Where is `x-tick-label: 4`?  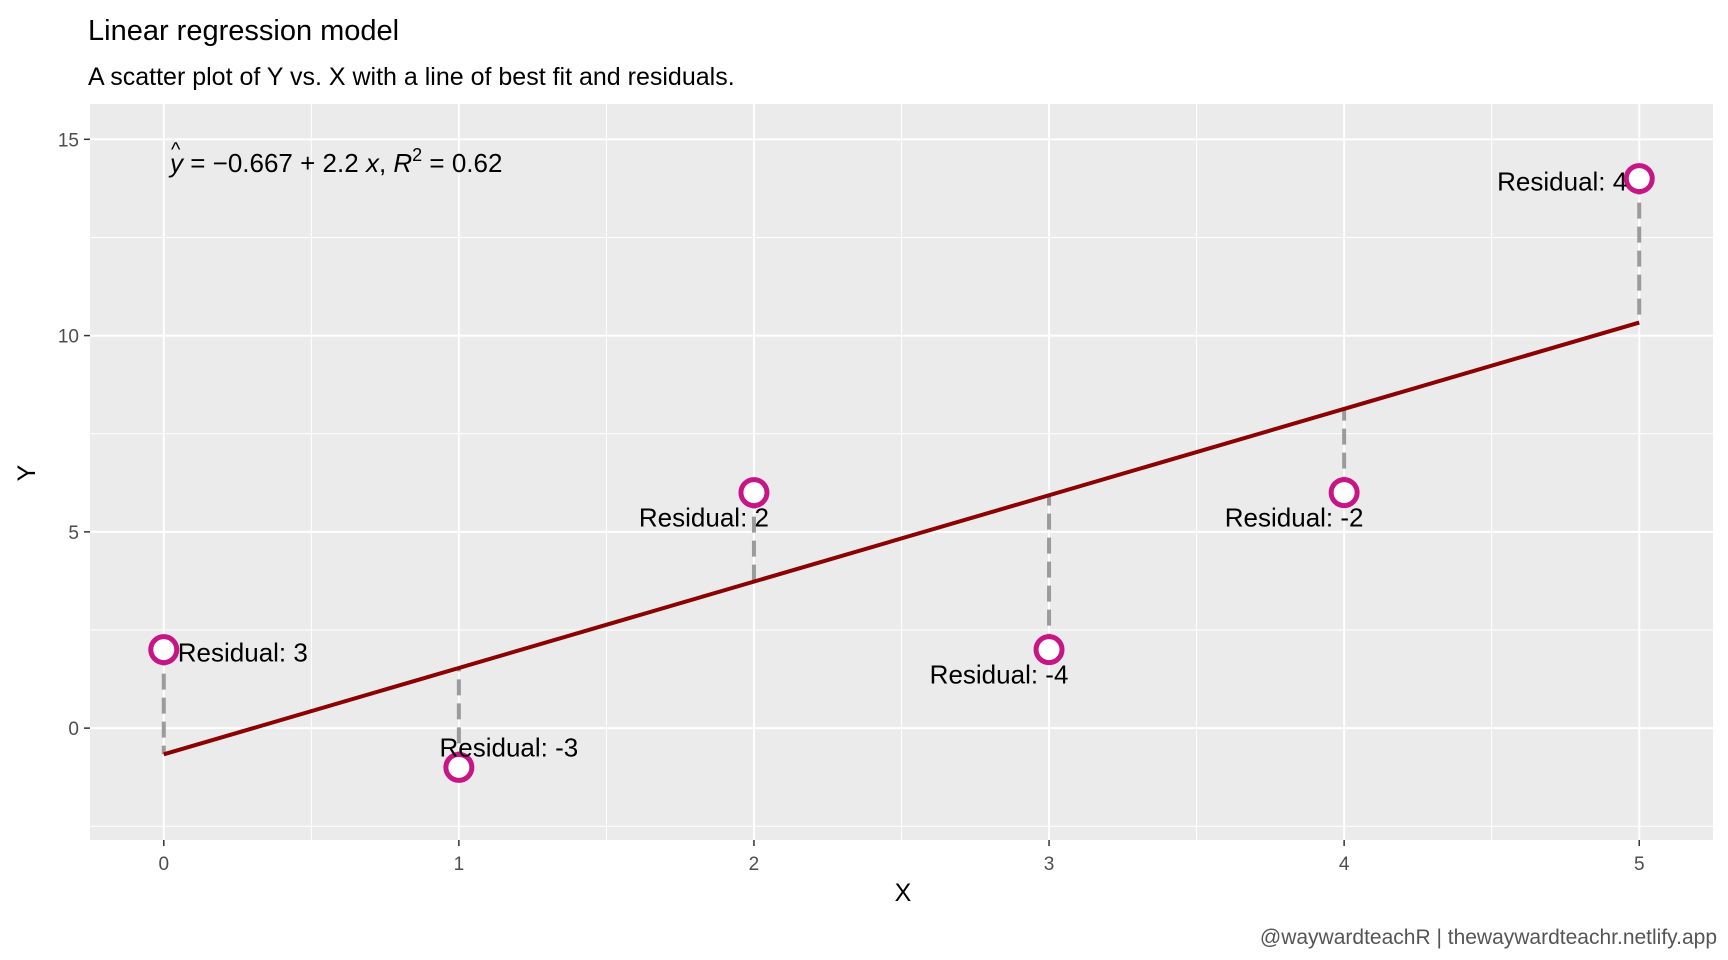 x-tick-label: 4 is located at coordinates (1344, 864).